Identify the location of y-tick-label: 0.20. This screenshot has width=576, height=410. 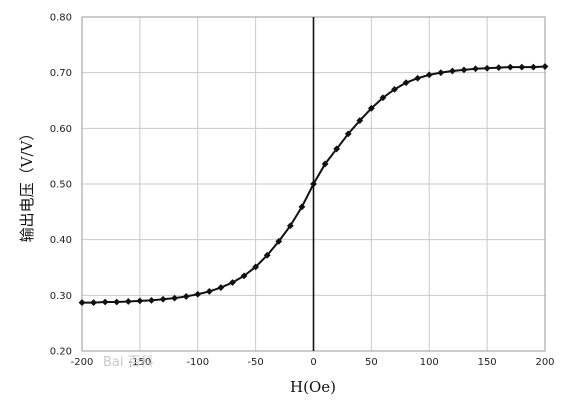
(61, 352).